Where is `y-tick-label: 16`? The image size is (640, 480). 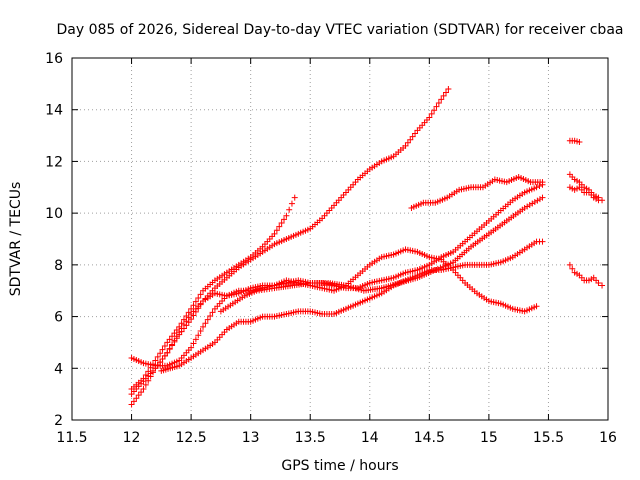 y-tick-label: 16 is located at coordinates (54, 59).